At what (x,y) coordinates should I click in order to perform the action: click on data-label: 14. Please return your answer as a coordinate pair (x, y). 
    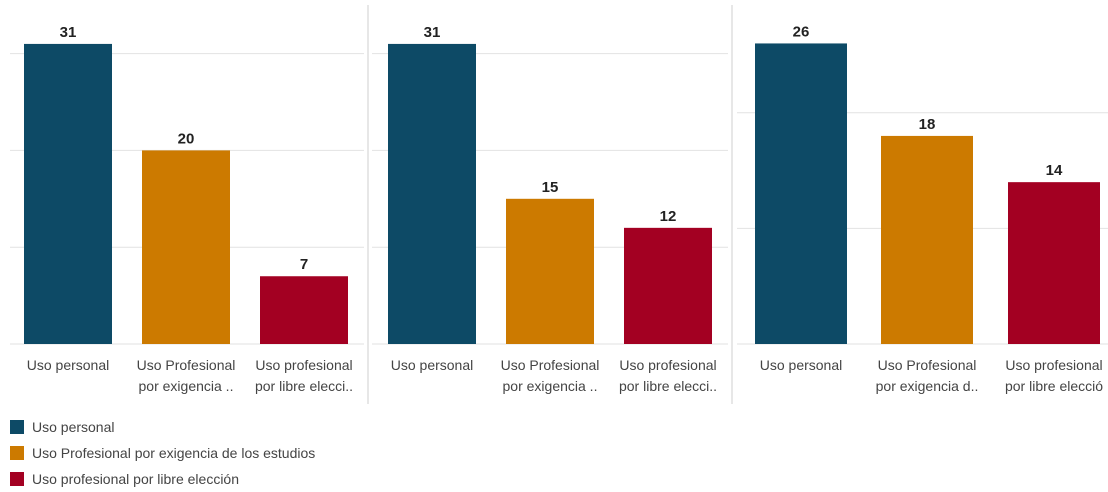
    Looking at the image, I should click on (1054, 170).